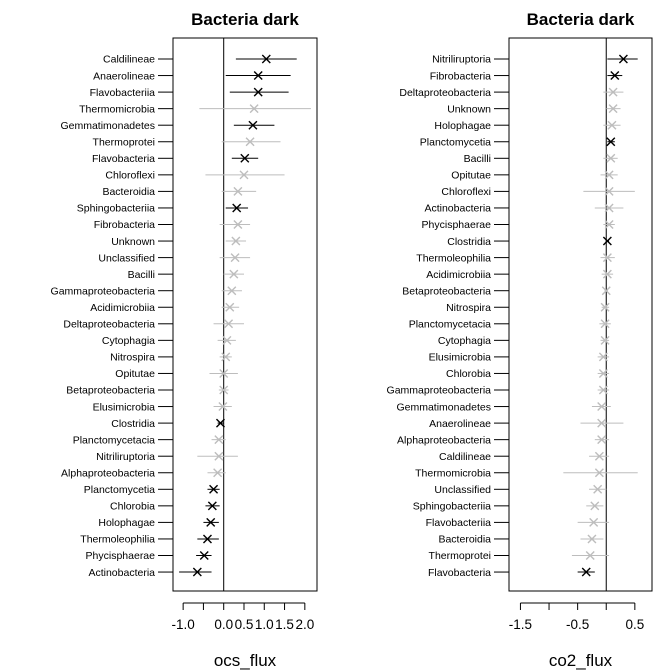 The height and width of the screenshot is (671, 672). Describe the element at coordinates (304, 624) in the screenshot. I see `x-tick-label: 2.0` at that location.